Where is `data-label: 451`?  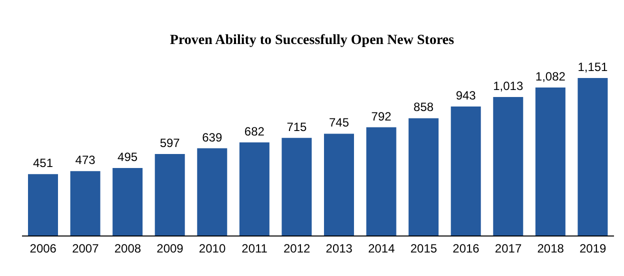
data-label: 451 is located at coordinates (43, 163).